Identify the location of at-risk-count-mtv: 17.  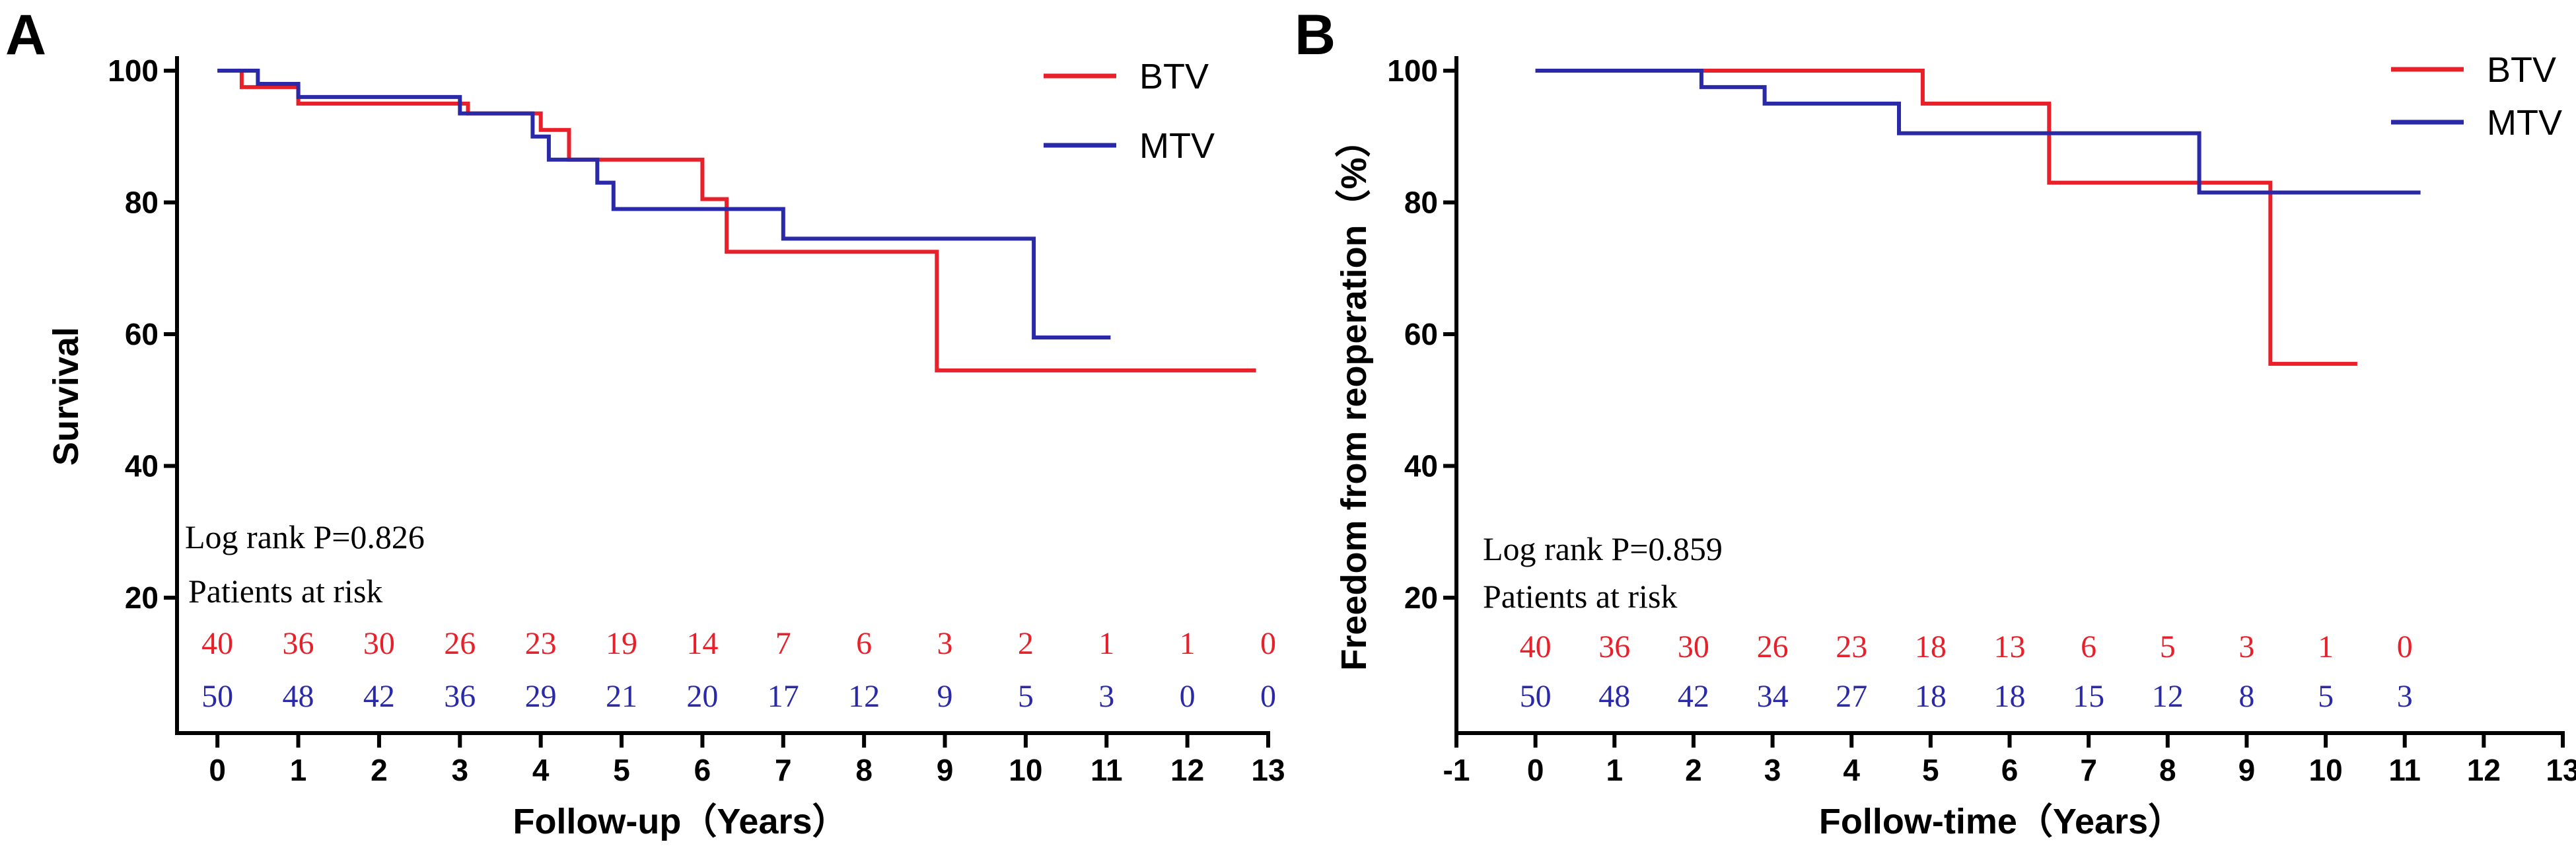
(783, 696).